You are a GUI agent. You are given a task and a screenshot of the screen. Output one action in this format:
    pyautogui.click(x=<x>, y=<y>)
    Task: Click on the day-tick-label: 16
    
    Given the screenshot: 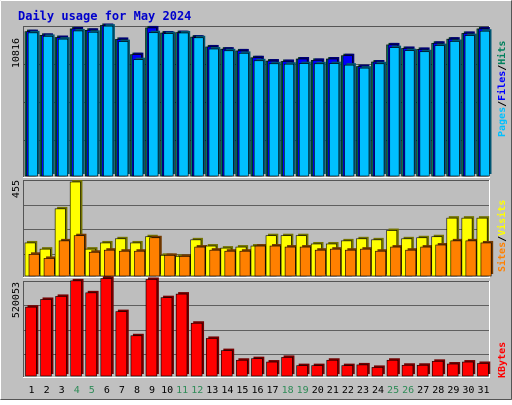 What is the action you would take?
    pyautogui.click(x=257, y=390)
    